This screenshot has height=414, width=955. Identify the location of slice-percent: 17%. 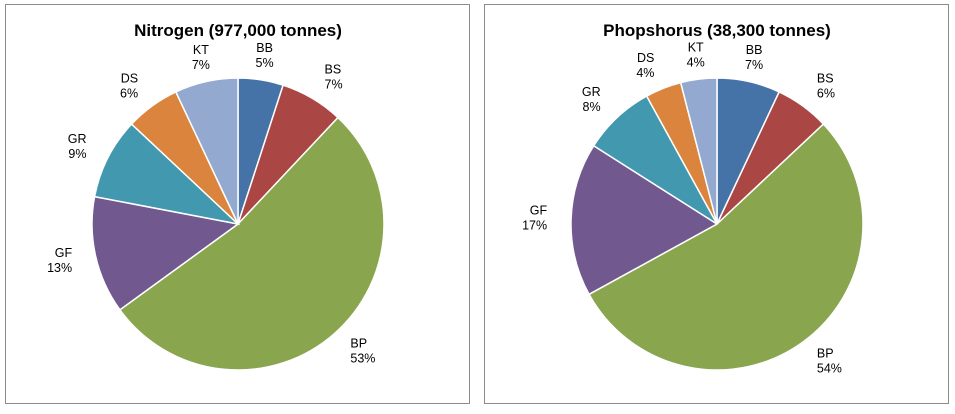
(534, 226).